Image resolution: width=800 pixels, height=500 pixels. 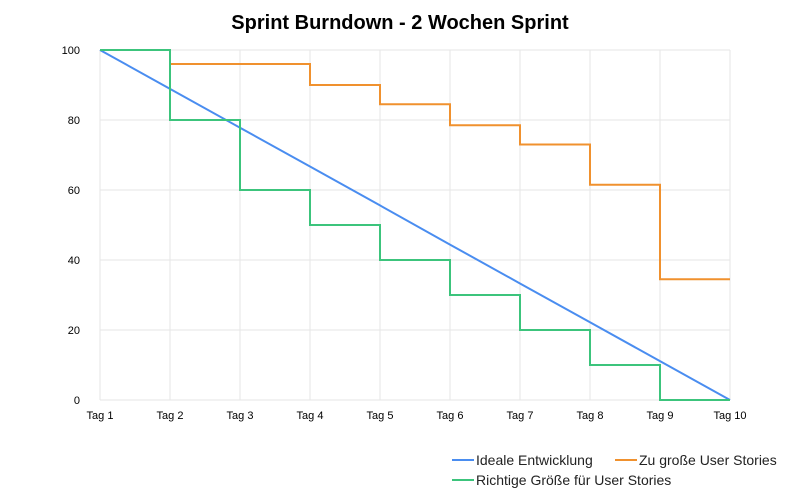 What do you see at coordinates (534, 460) in the screenshot?
I see `legend-label: Ideale Entwicklung` at bounding box center [534, 460].